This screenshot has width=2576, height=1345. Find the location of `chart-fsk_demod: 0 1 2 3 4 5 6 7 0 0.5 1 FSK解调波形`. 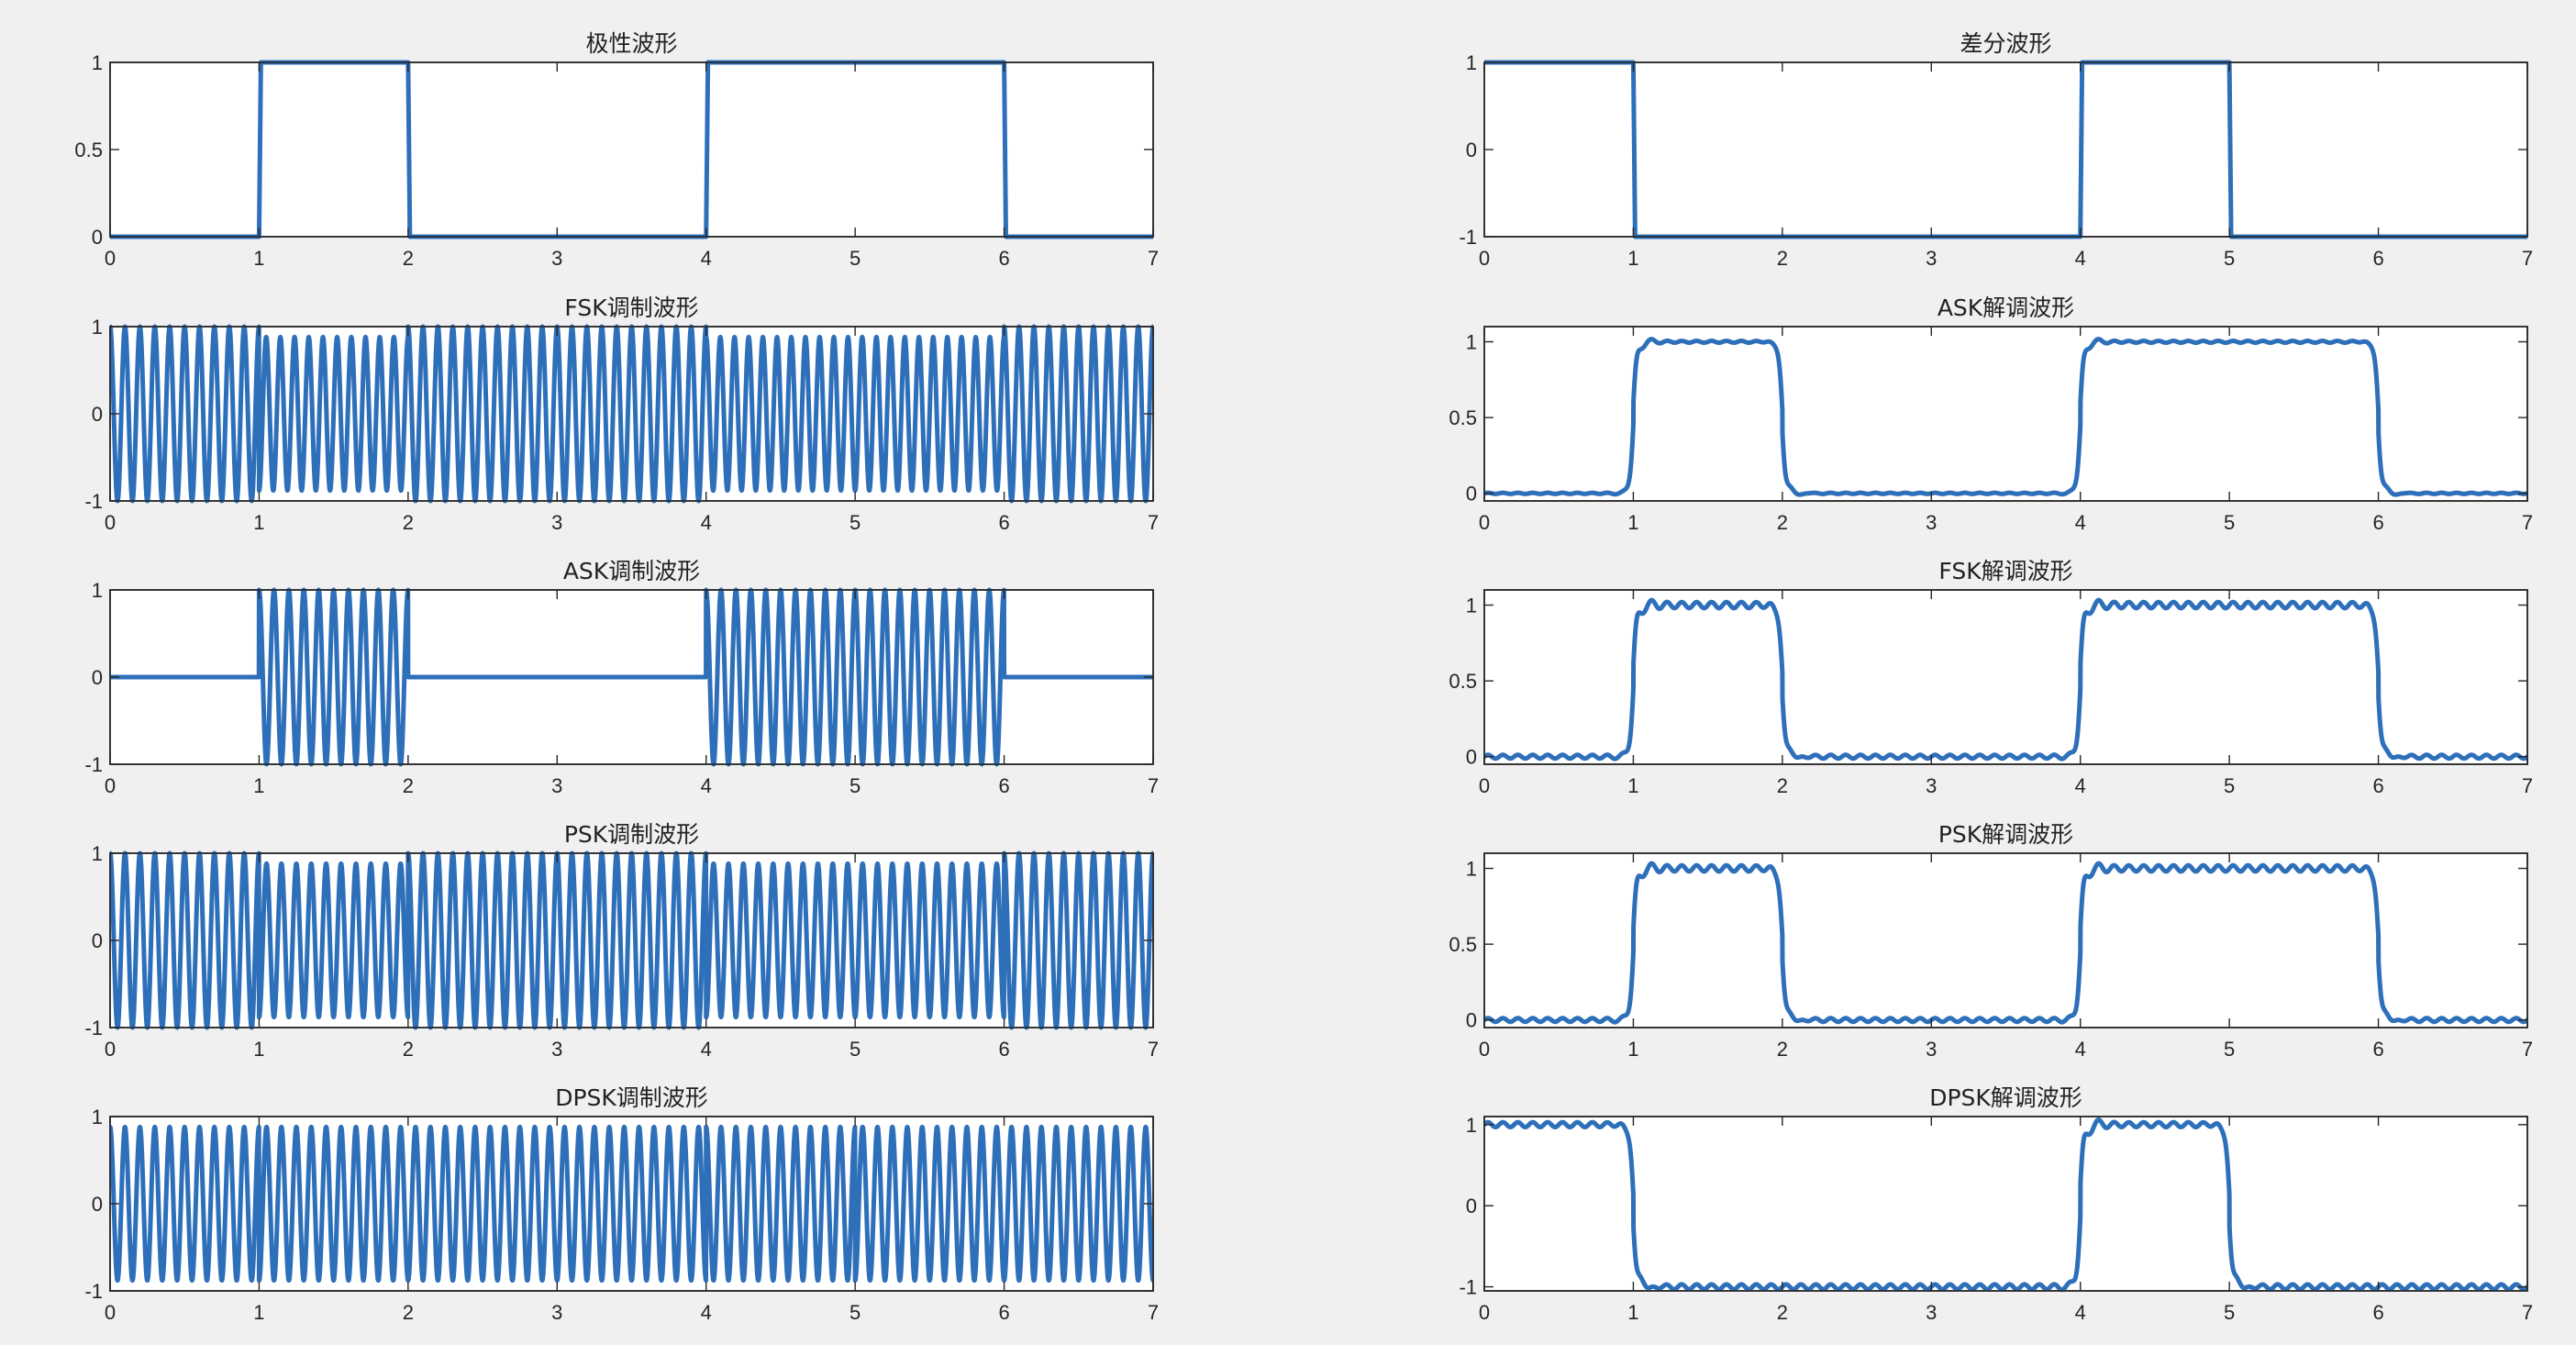

chart-fsk_demod: 0 1 2 3 4 5 6 7 0 0.5 1 FSK解调波形 is located at coordinates (1991, 678).